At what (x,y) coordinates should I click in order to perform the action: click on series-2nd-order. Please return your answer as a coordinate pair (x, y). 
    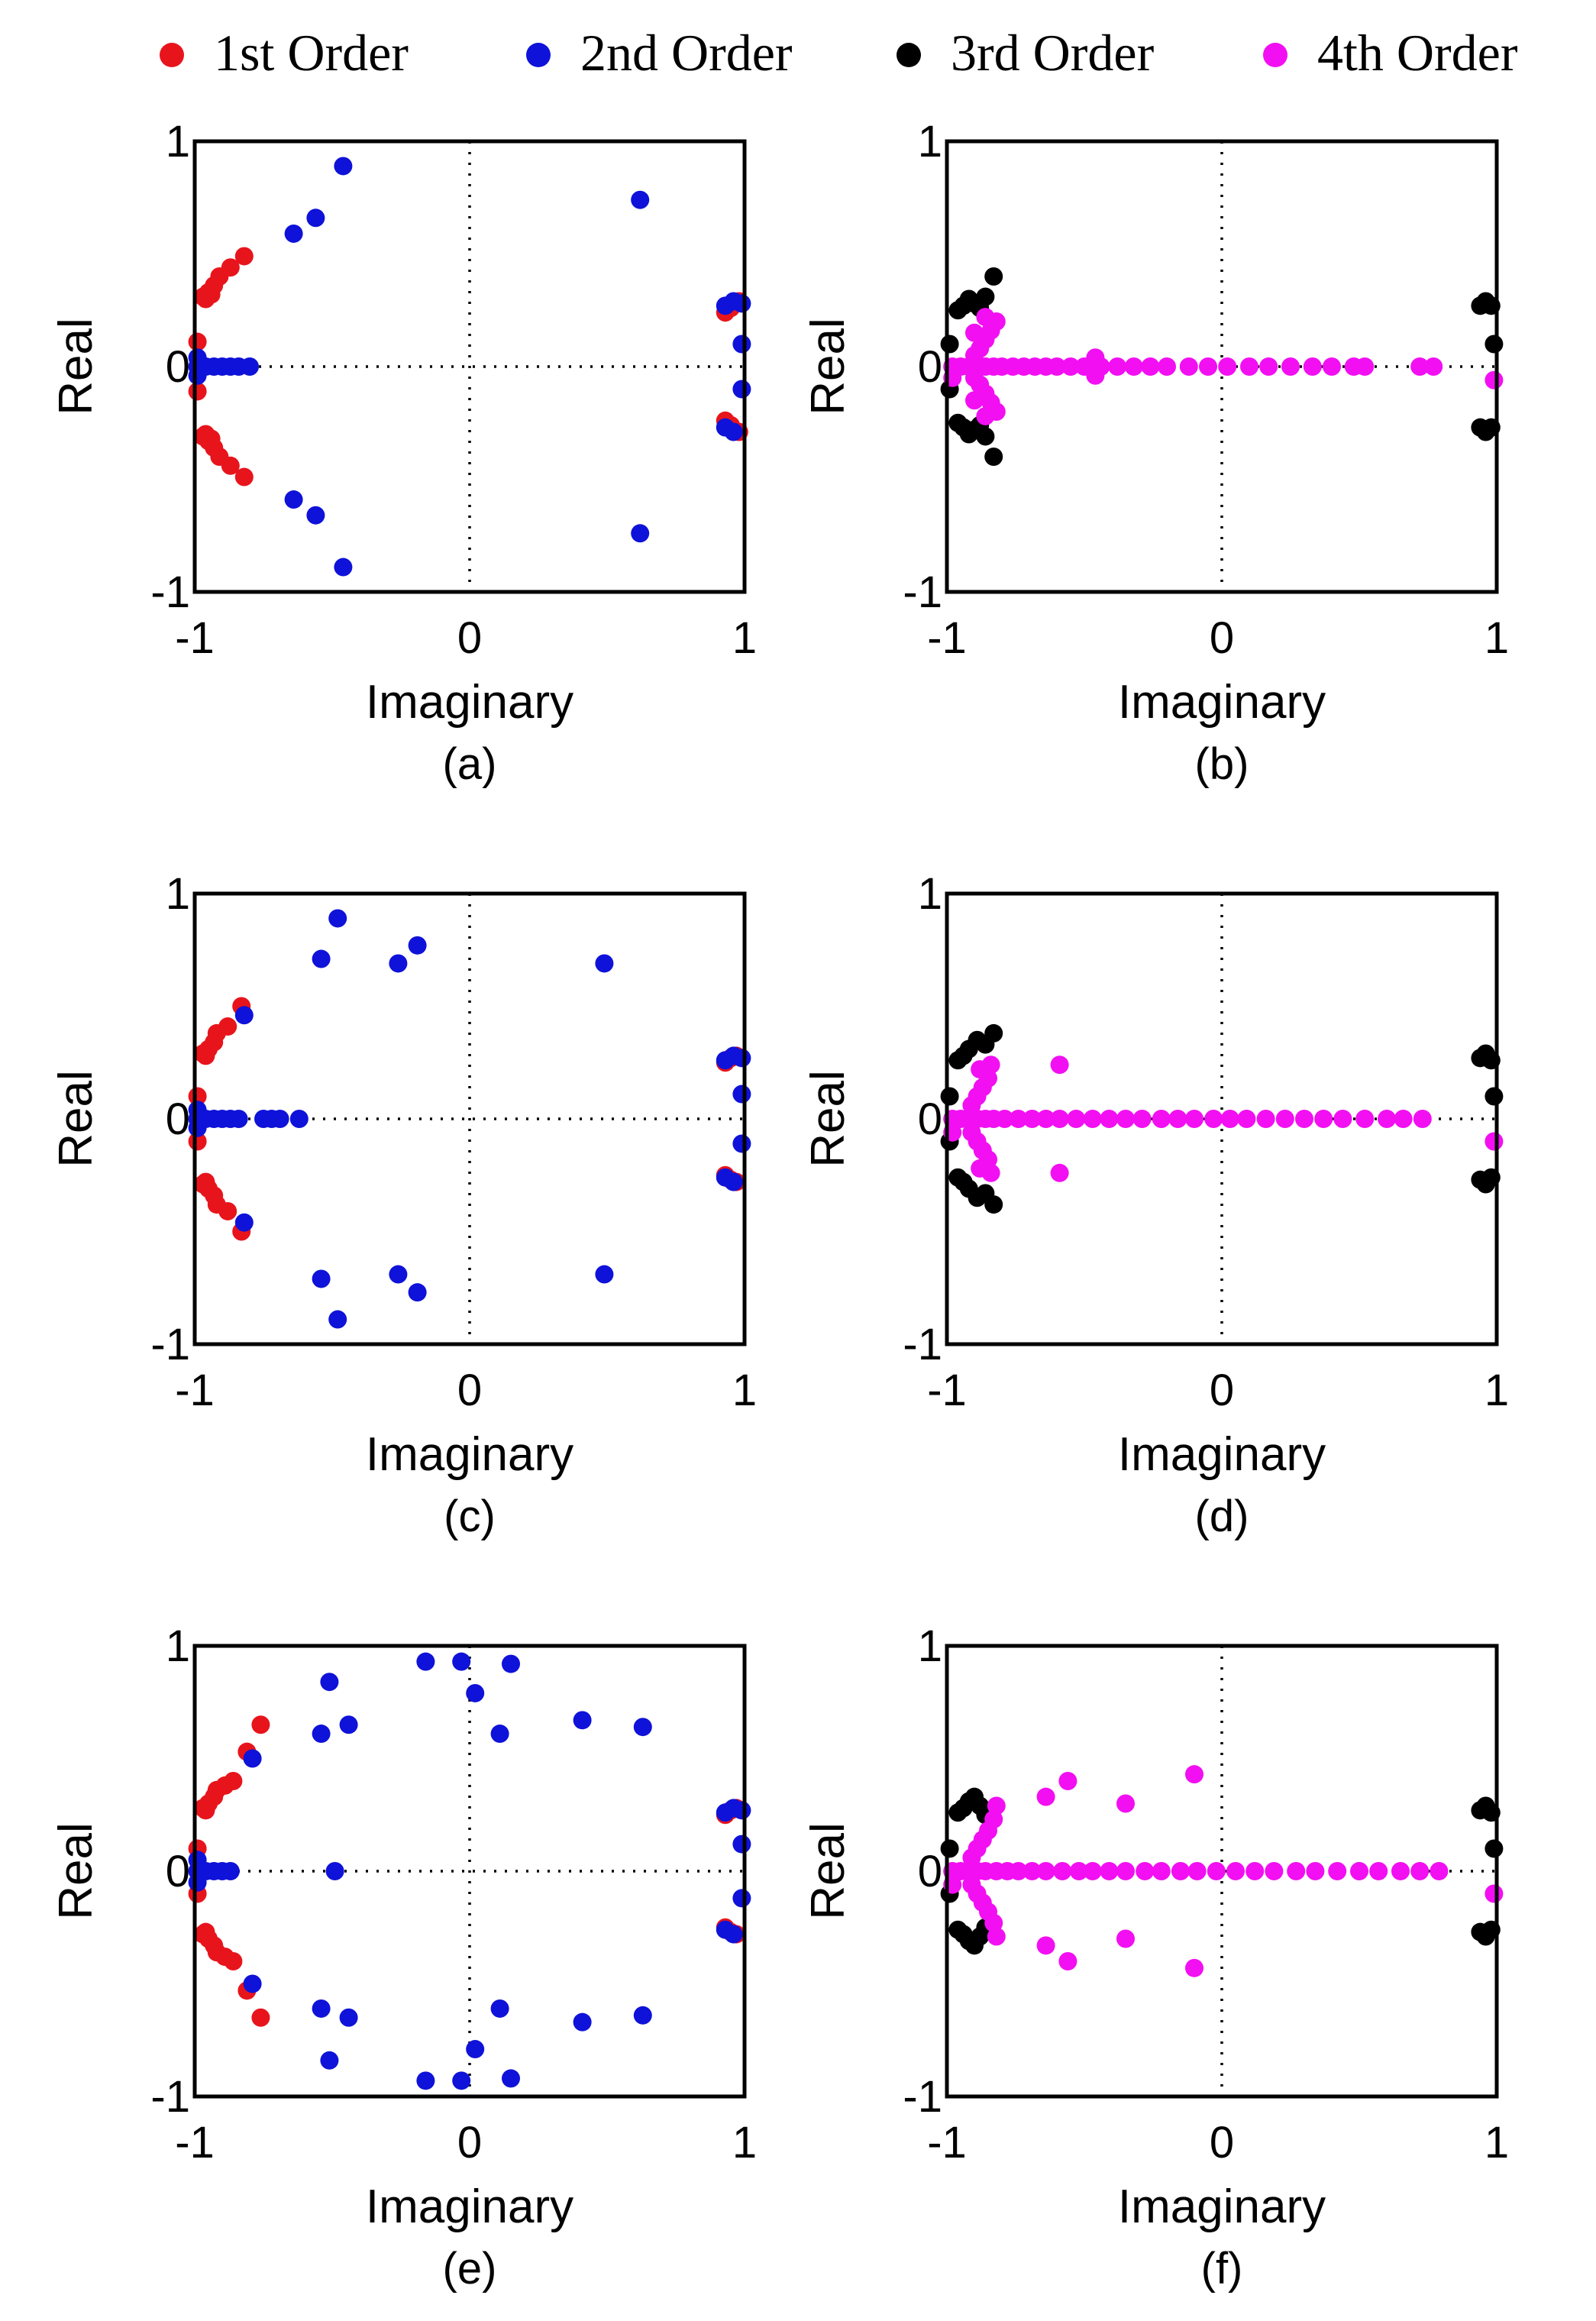
    Looking at the image, I should click on (469, 1119).